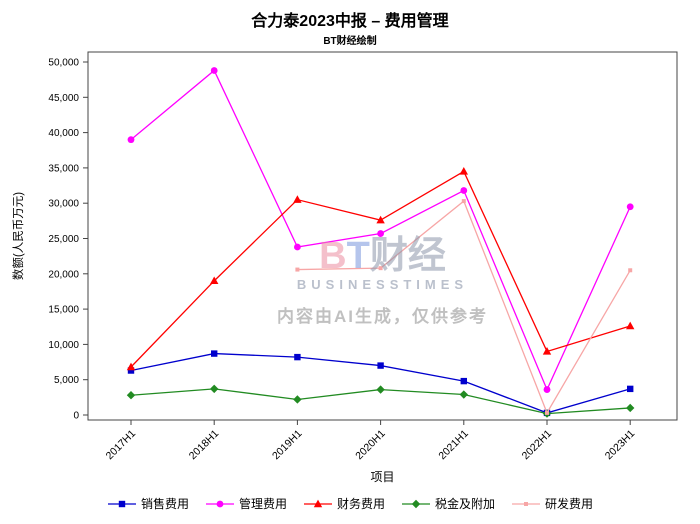 This screenshot has width=700, height=524. I want to click on legend-item: 销售费用, so click(148, 503).